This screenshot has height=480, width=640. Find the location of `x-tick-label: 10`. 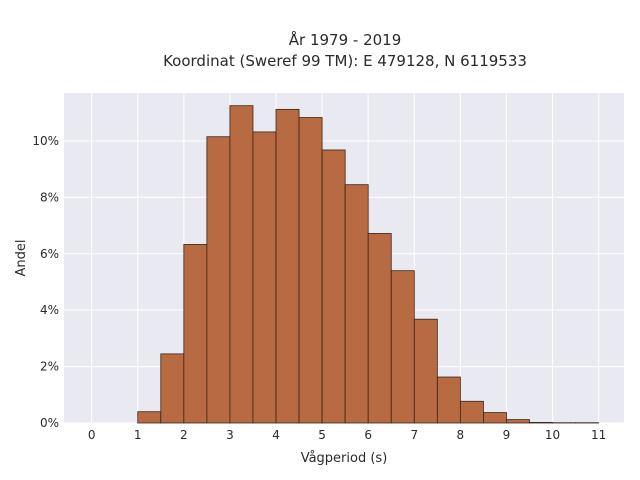

x-tick-label: 10 is located at coordinates (552, 435).